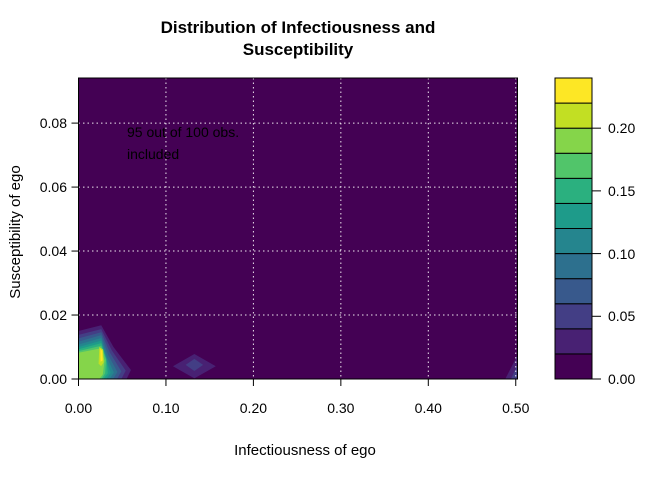 Image resolution: width=672 pixels, height=480 pixels. Describe the element at coordinates (253, 408) in the screenshot. I see `x-tick-label: 0.20` at that location.